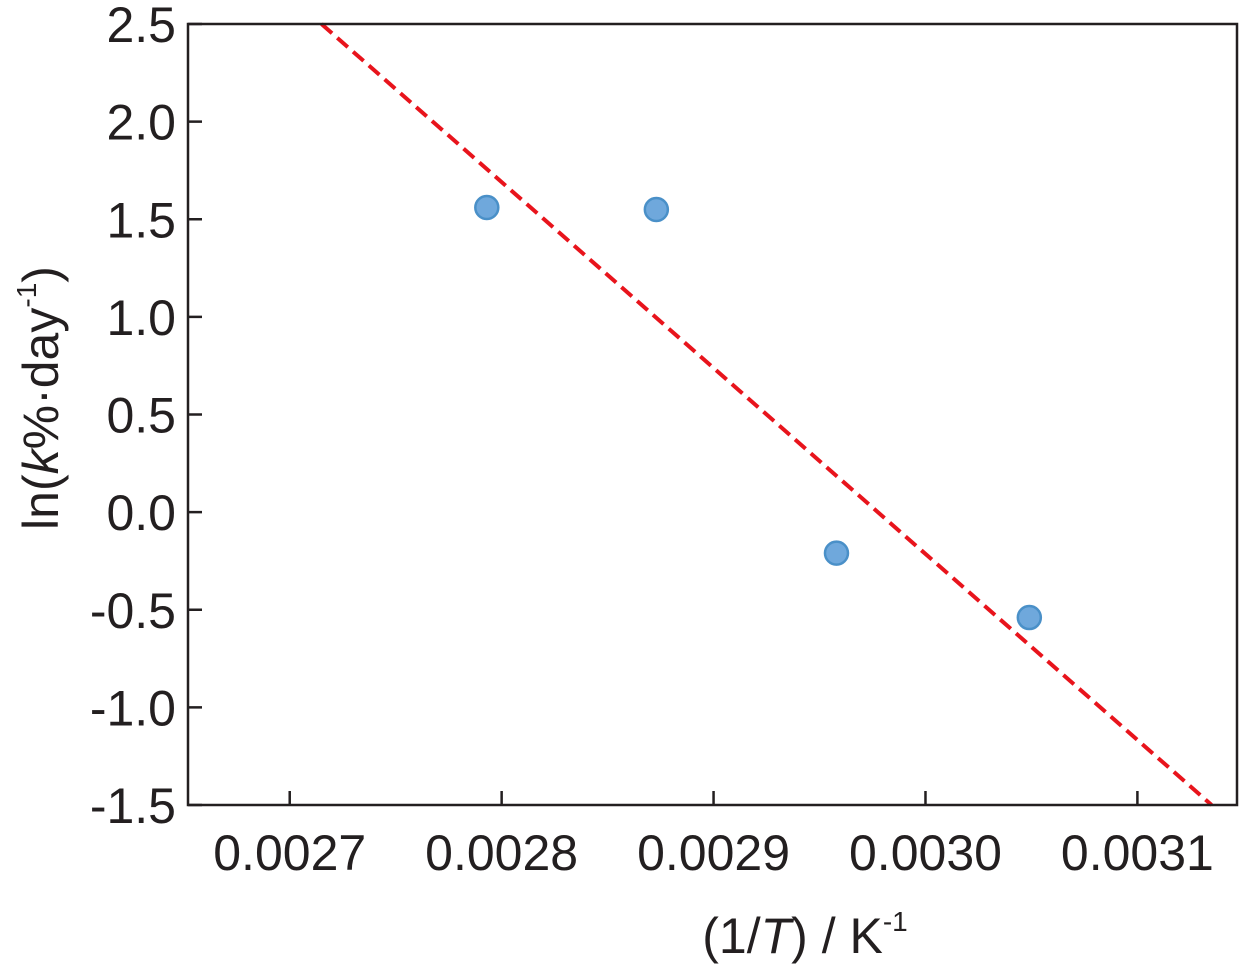 This screenshot has width=1244, height=965. Describe the element at coordinates (133, 708) in the screenshot. I see `y-tick-label-7: -1.0` at that location.